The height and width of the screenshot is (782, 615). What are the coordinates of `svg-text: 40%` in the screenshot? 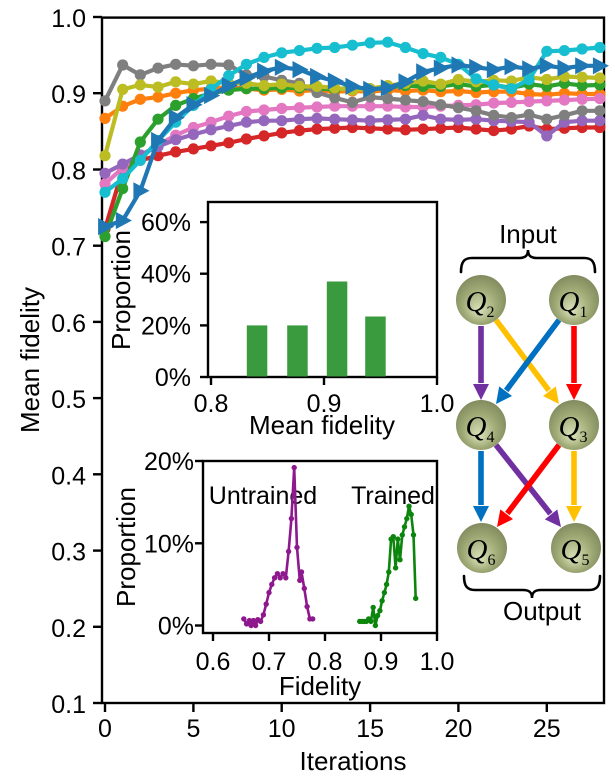 It's located at (166, 275).